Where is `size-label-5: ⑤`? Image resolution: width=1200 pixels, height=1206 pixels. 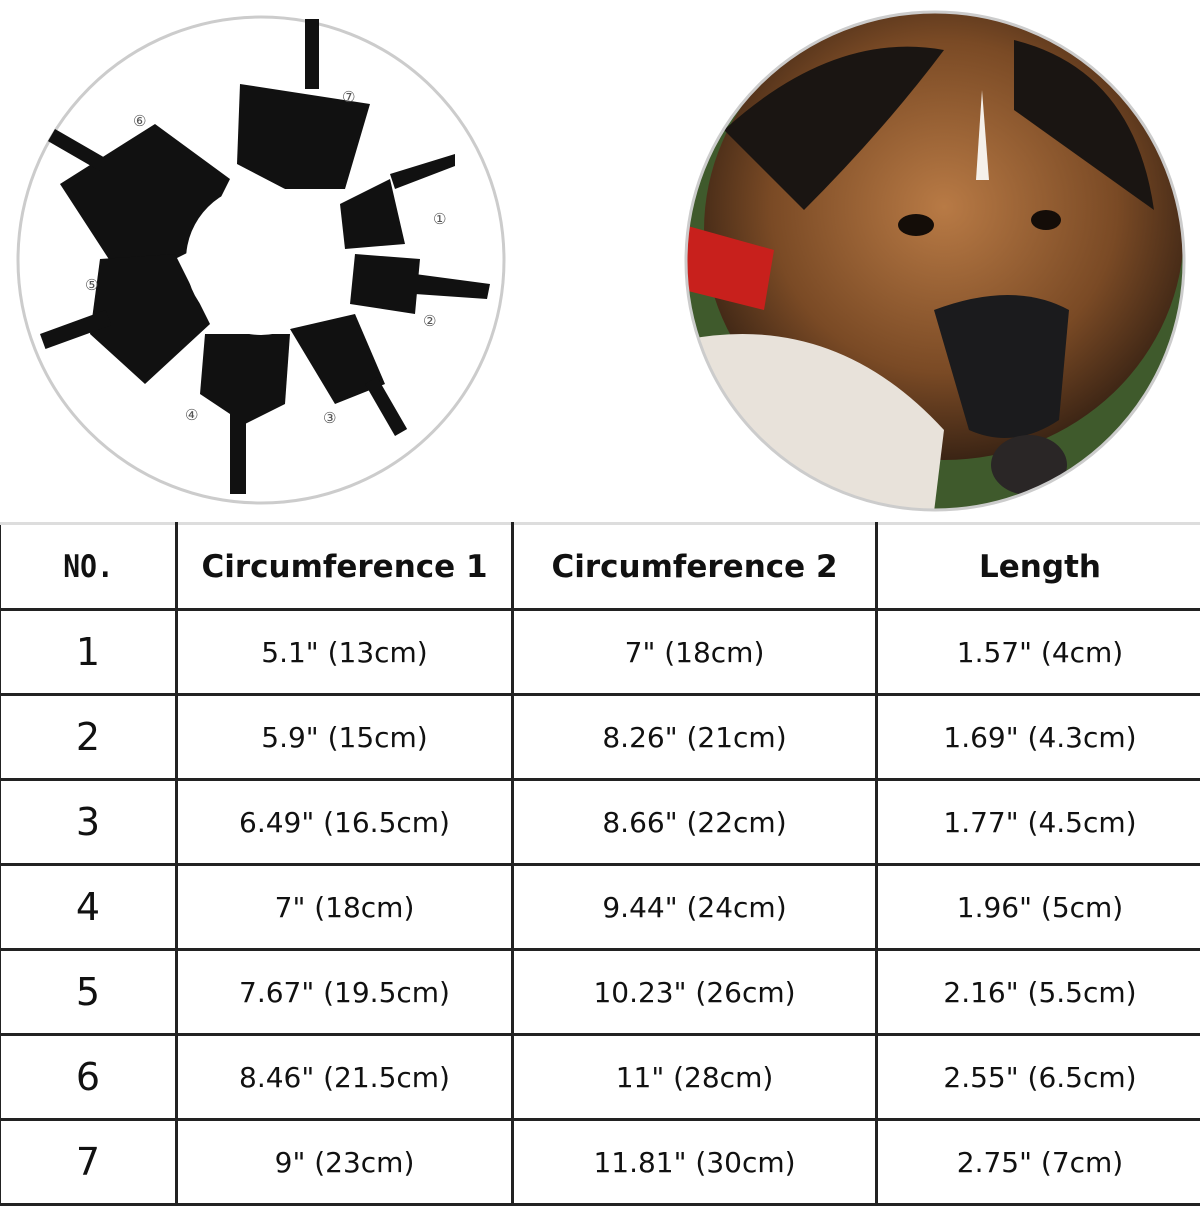 size-label-5: ⑤ is located at coordinates (91, 285).